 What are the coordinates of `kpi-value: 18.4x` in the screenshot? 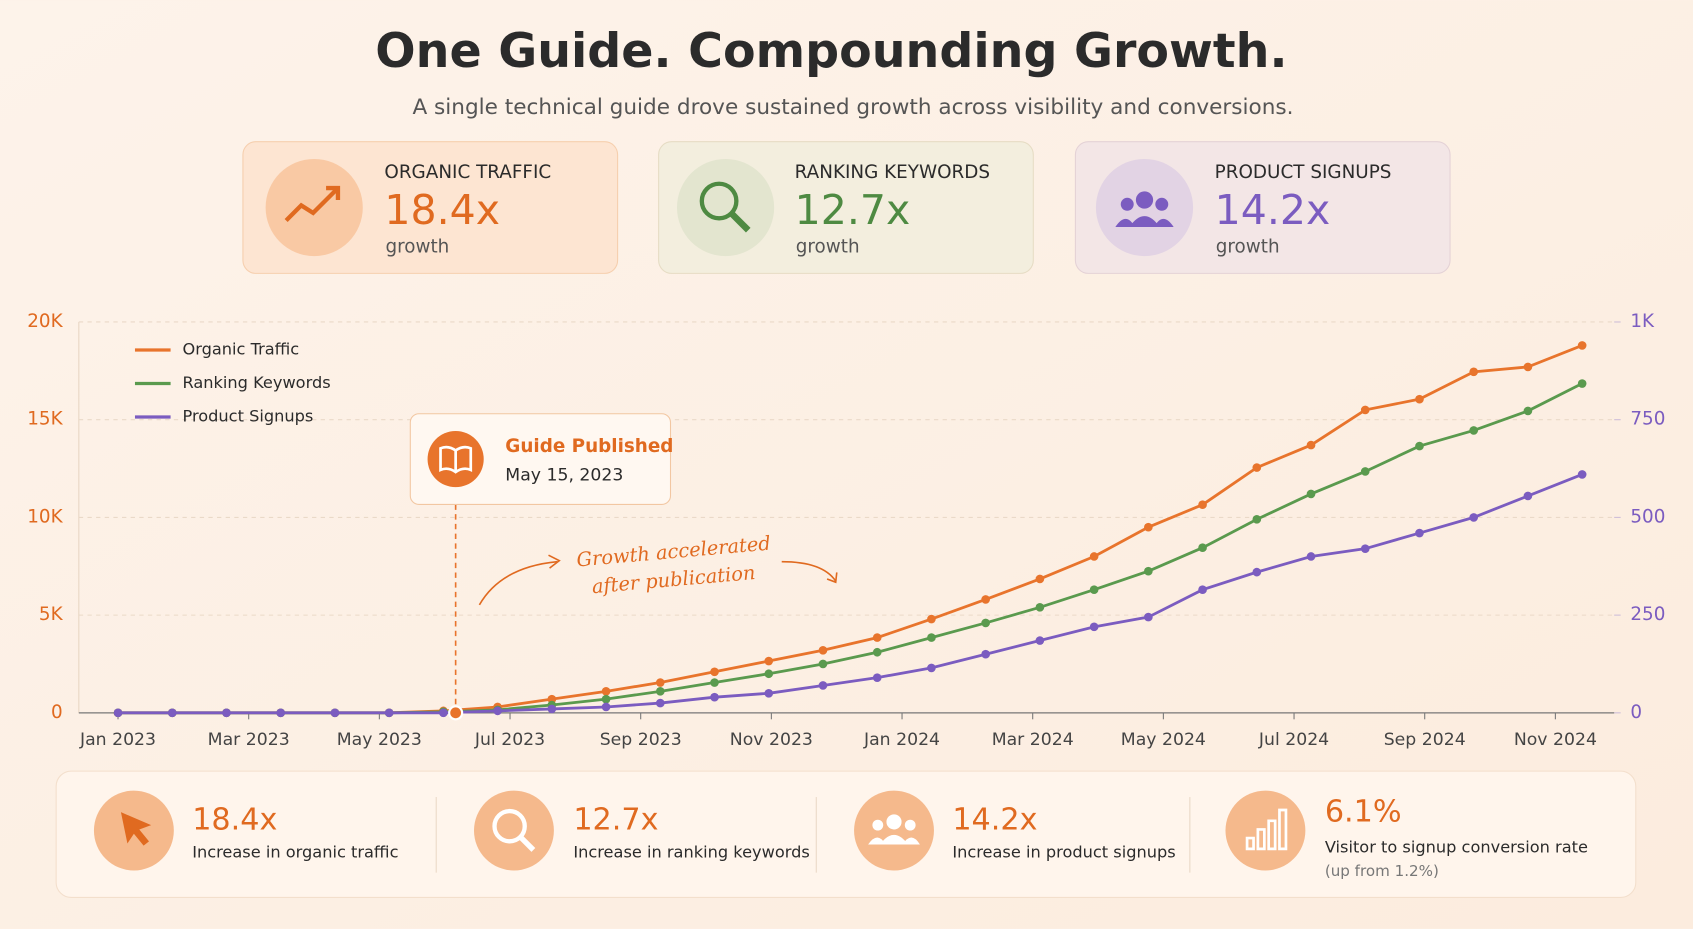 It's located at (442, 210).